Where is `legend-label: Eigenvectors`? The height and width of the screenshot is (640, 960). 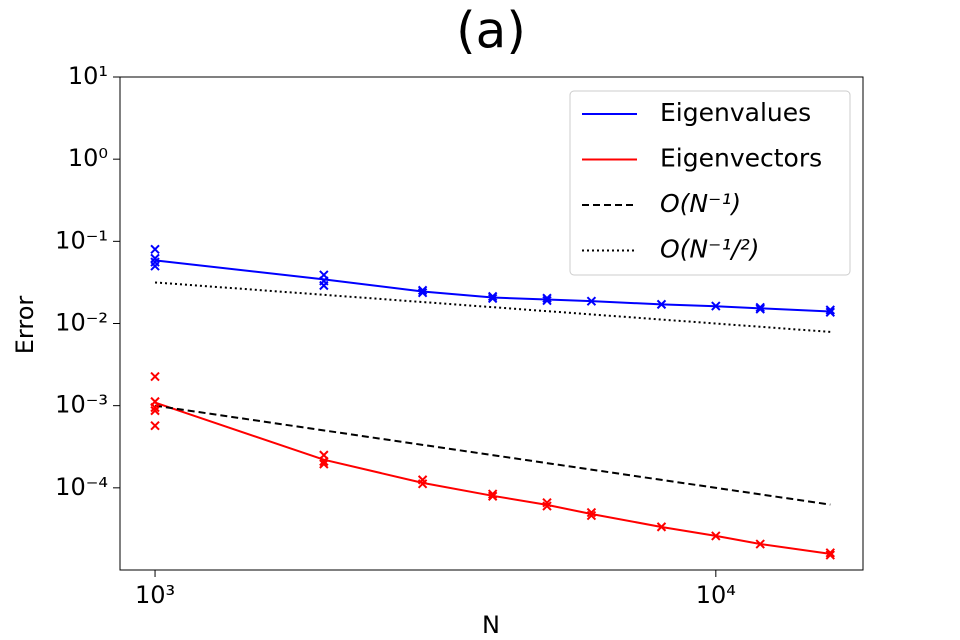
legend-label: Eigenvectors is located at coordinates (741, 158).